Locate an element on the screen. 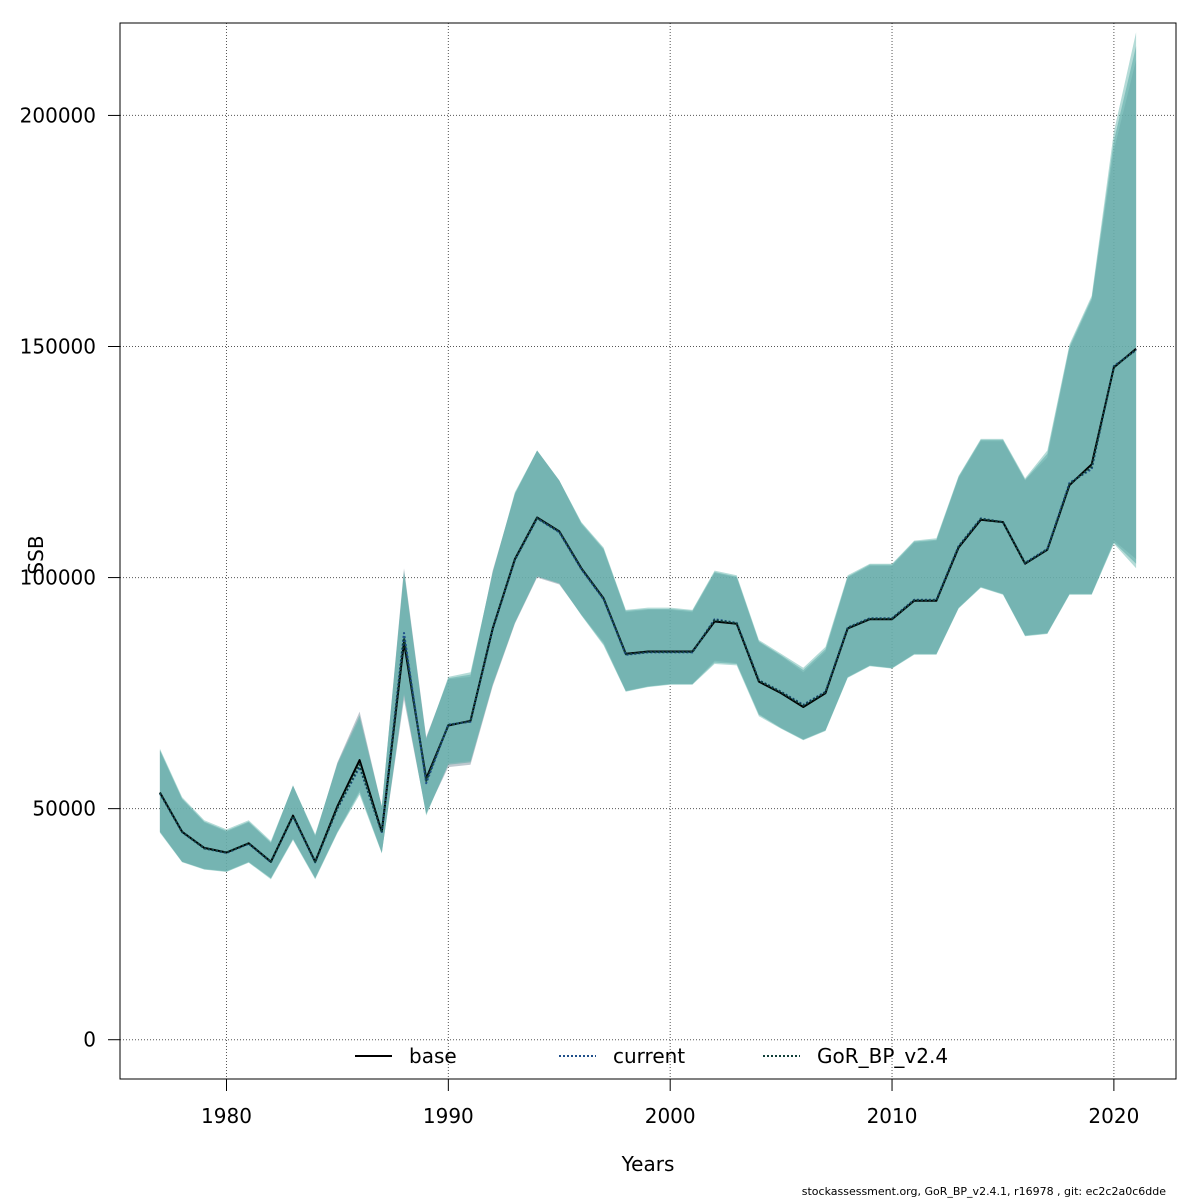 The height and width of the screenshot is (1200, 1200). legend-item-current: current is located at coordinates (622, 1056).